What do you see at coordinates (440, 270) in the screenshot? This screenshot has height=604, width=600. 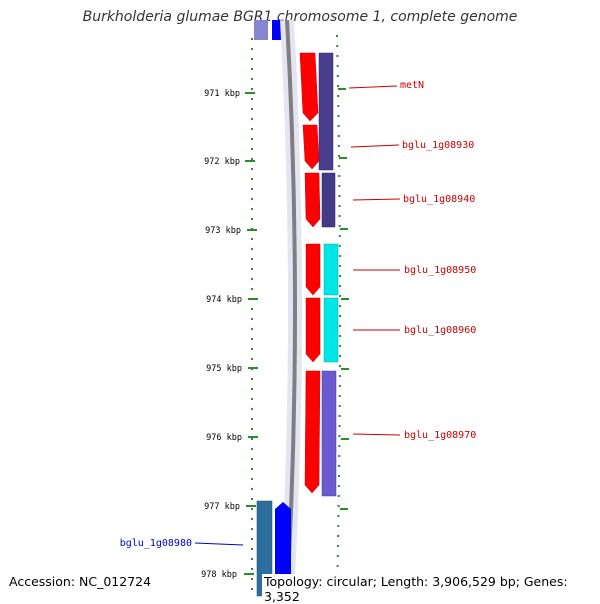 I see `gene-label-bglu-1g08950: bglu_1g08950` at bounding box center [440, 270].